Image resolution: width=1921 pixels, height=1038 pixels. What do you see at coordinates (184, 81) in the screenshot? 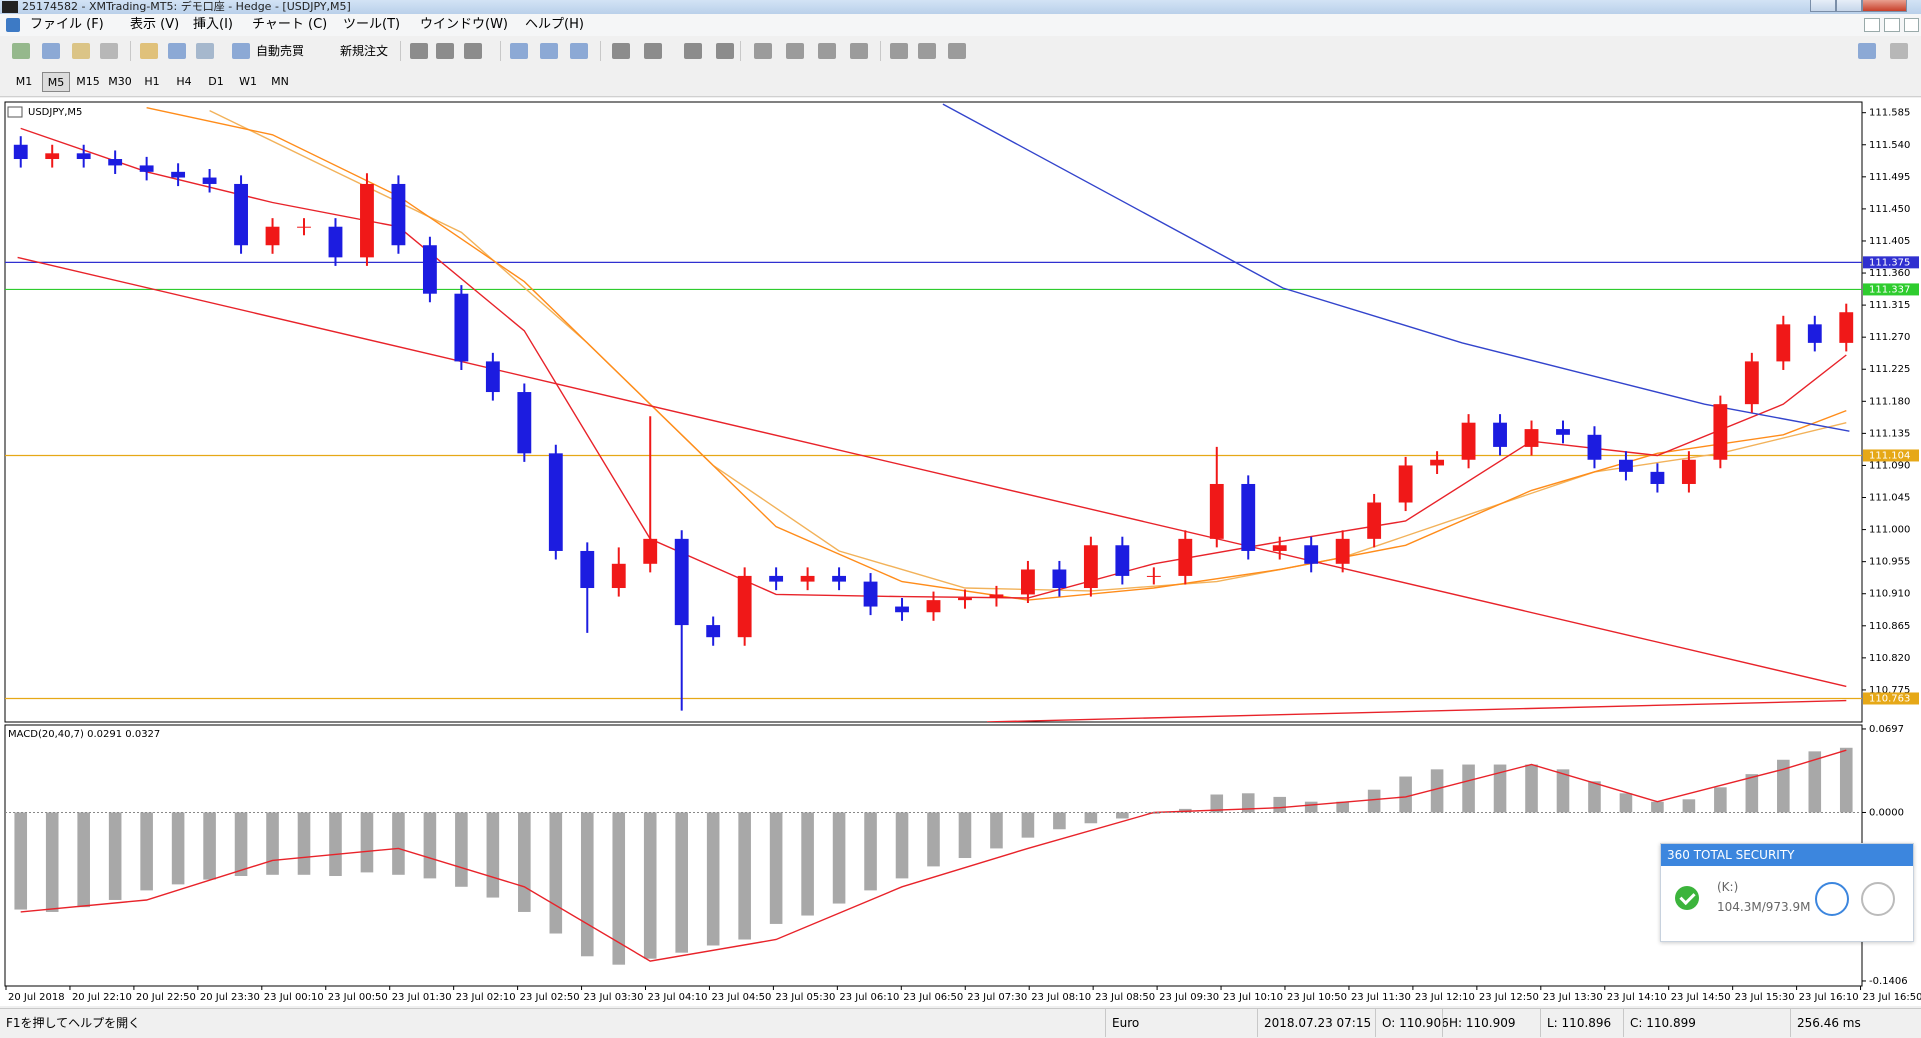
I see `timeframe-button: H4` at bounding box center [184, 81].